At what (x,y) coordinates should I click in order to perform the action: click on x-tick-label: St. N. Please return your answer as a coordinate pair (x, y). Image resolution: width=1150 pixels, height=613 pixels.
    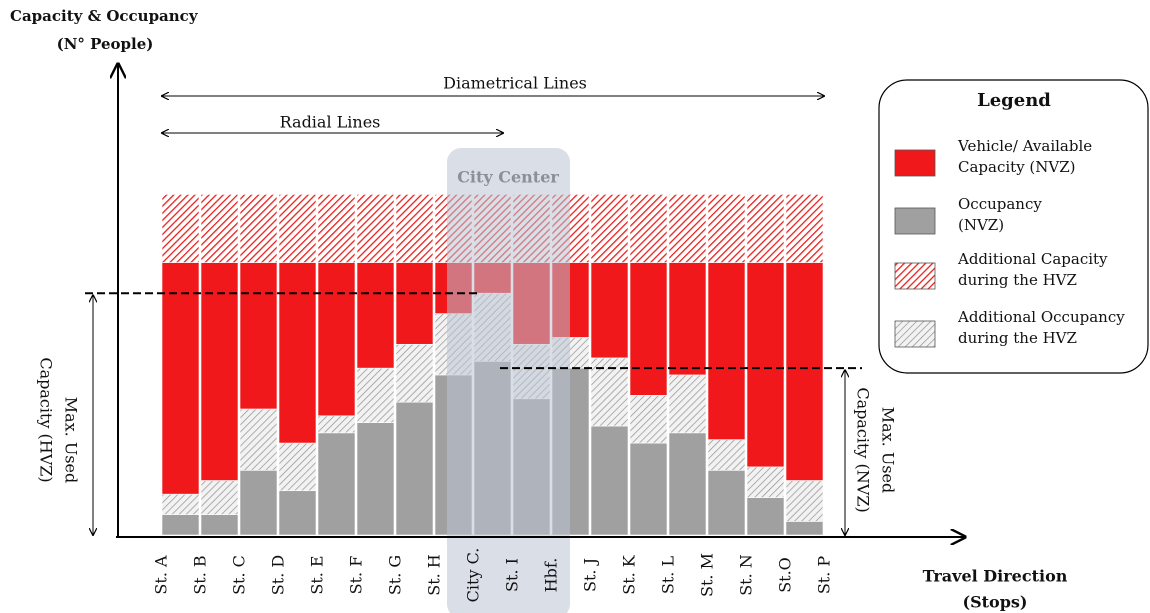
    Looking at the image, I should click on (746, 575).